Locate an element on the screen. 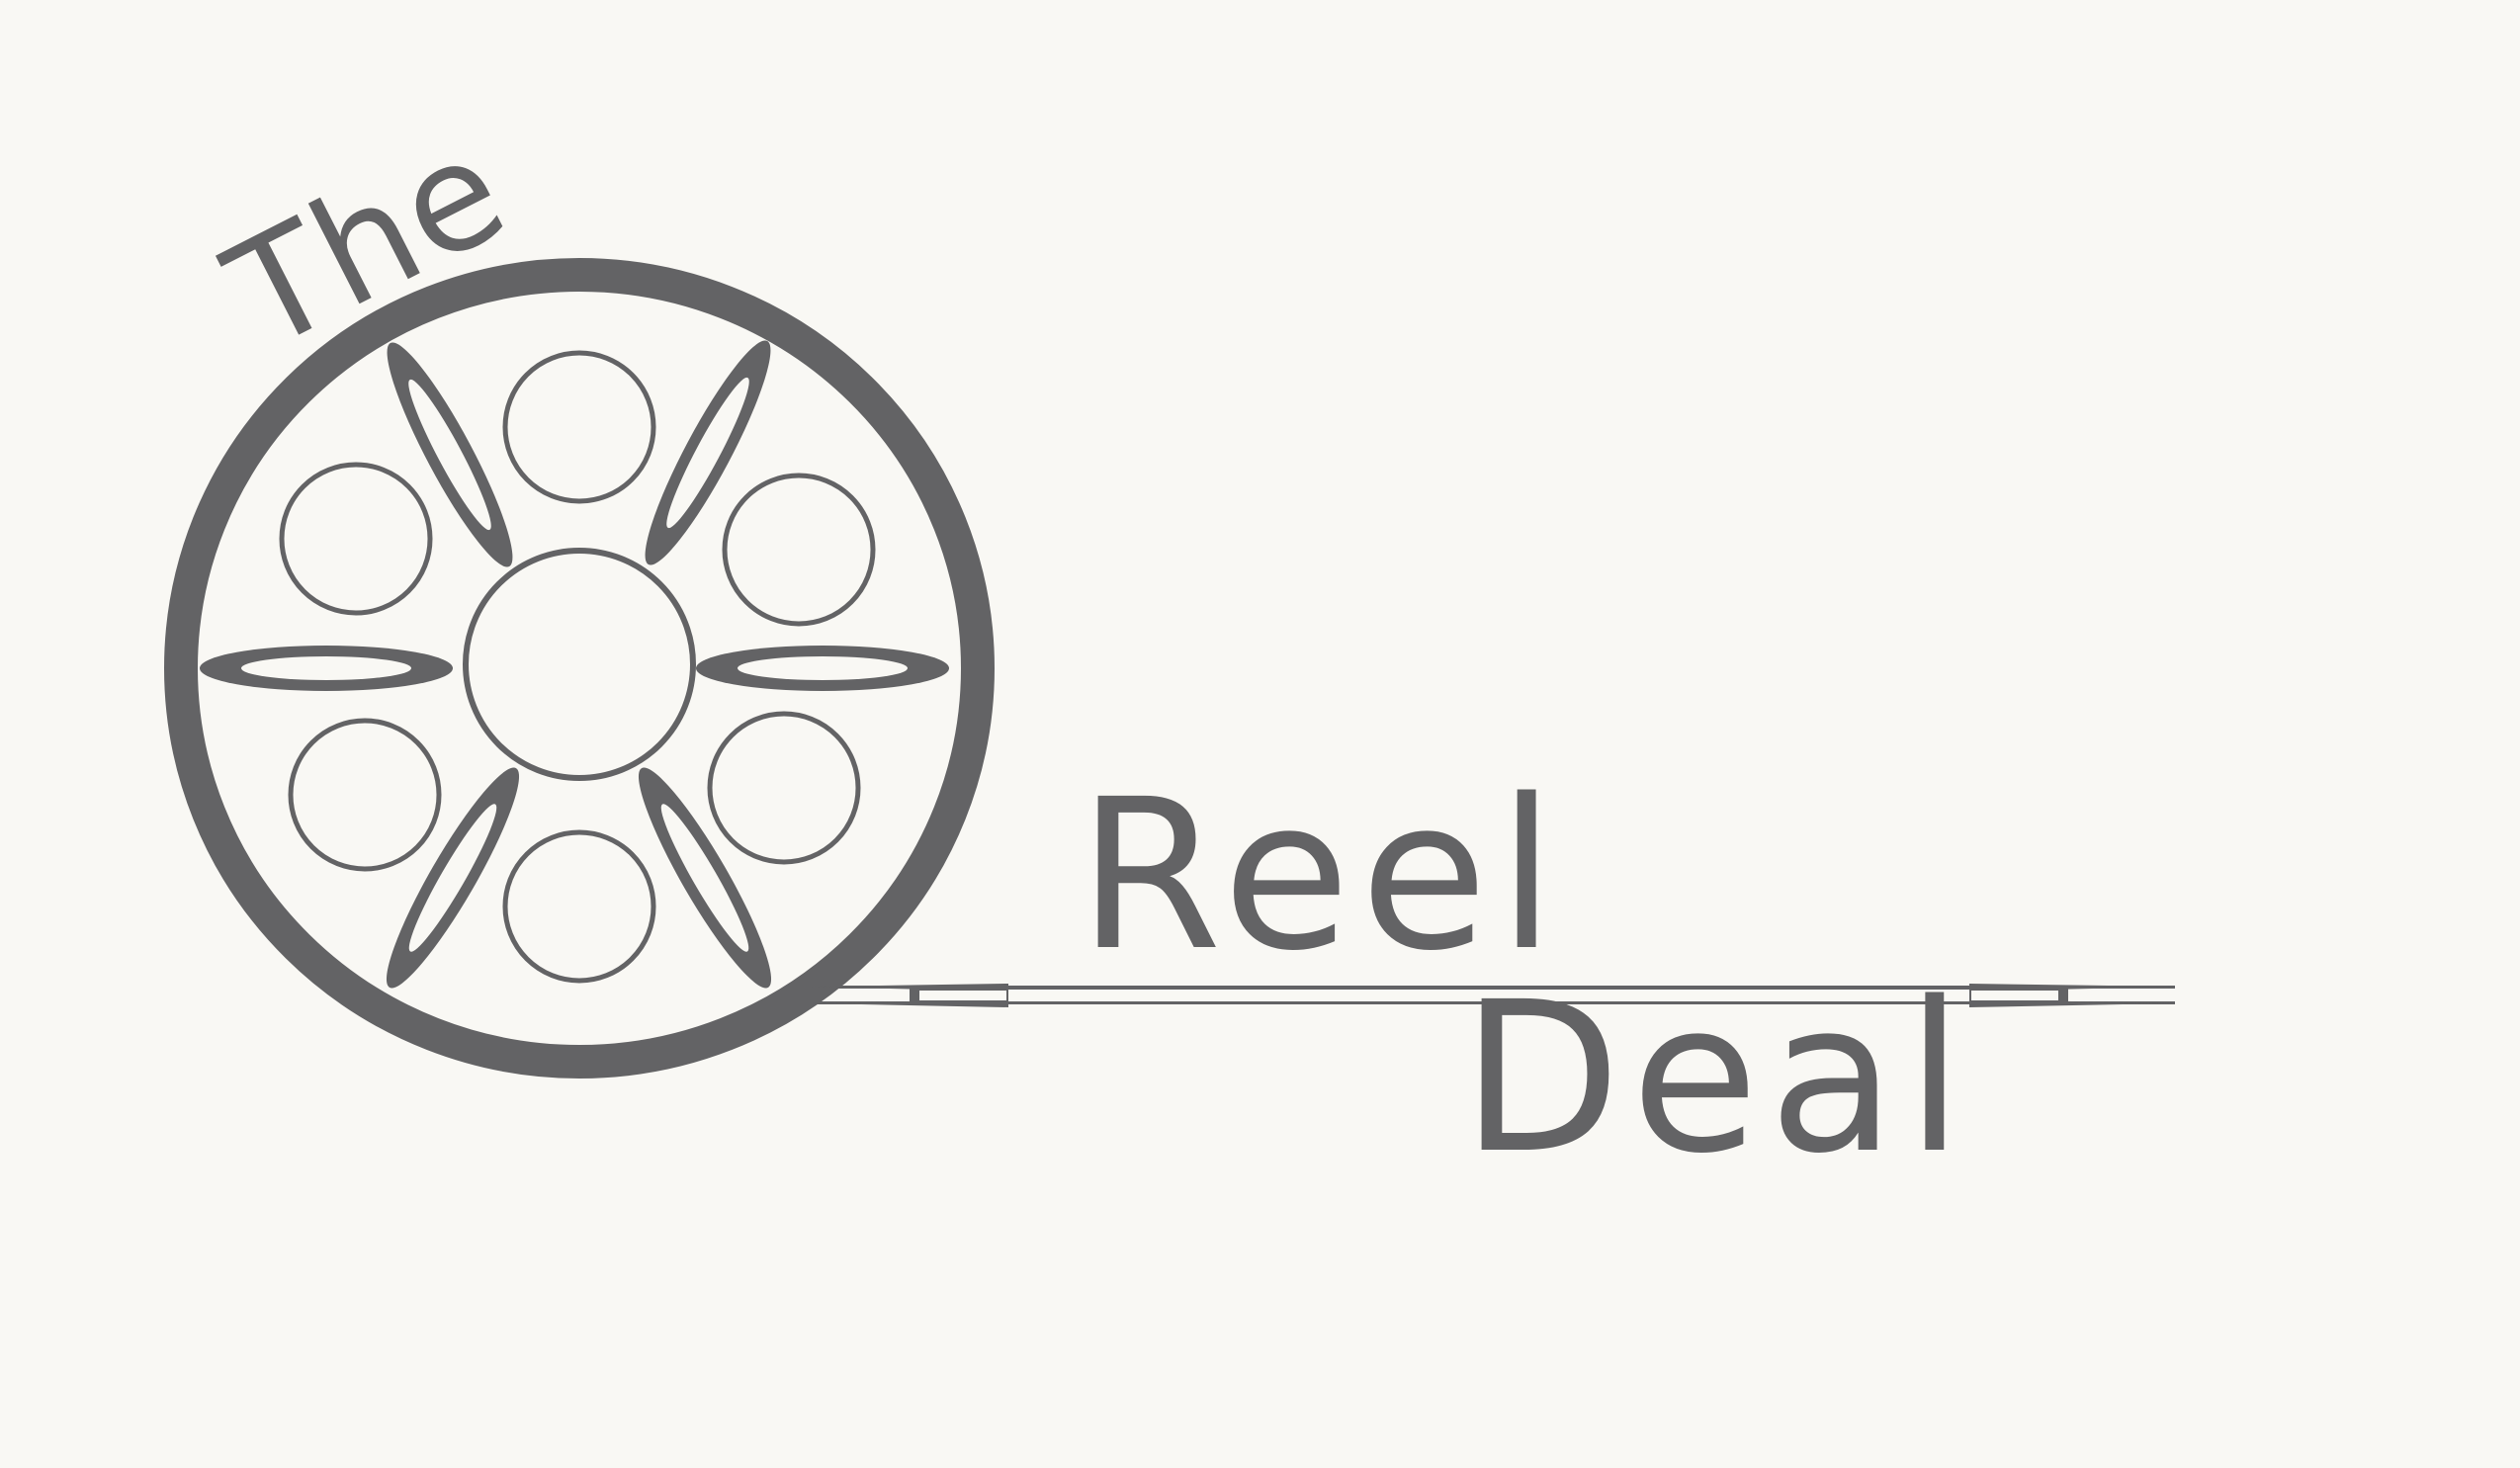 The image size is (2520, 1468). reel-hub is located at coordinates (579, 664).